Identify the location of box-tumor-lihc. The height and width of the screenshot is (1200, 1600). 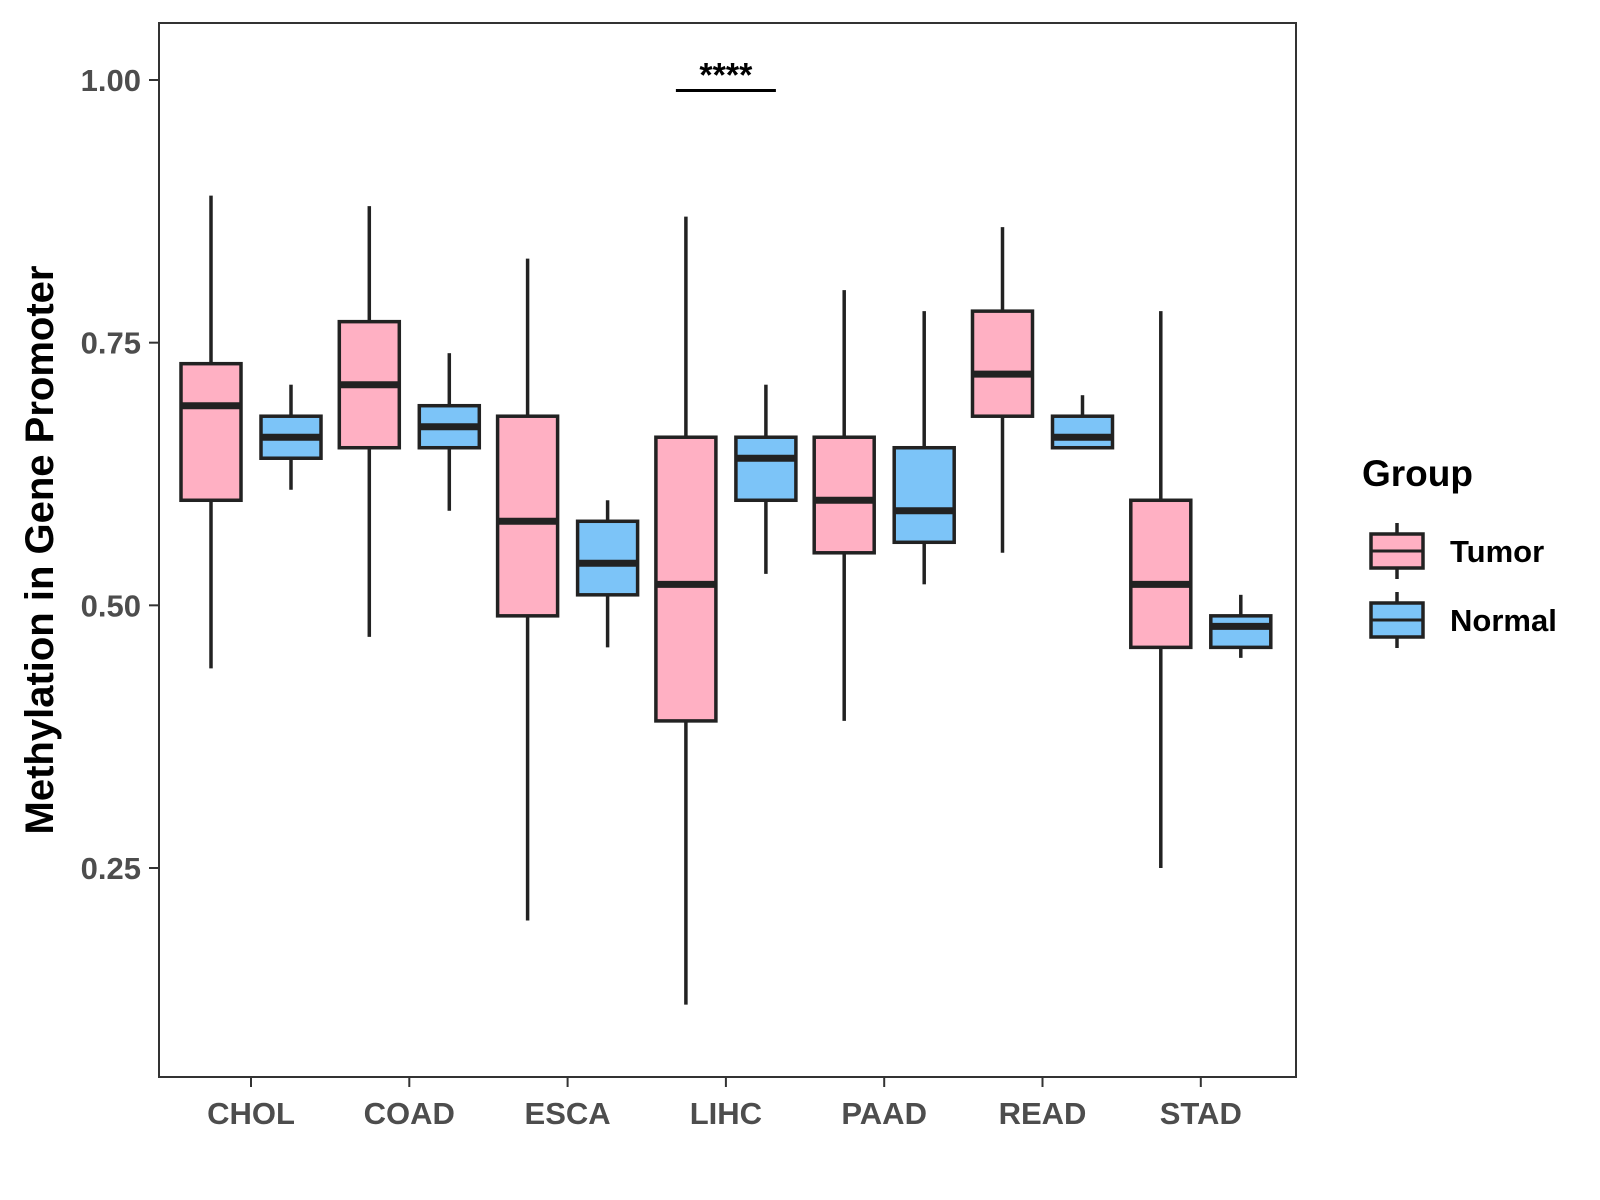
(686, 610).